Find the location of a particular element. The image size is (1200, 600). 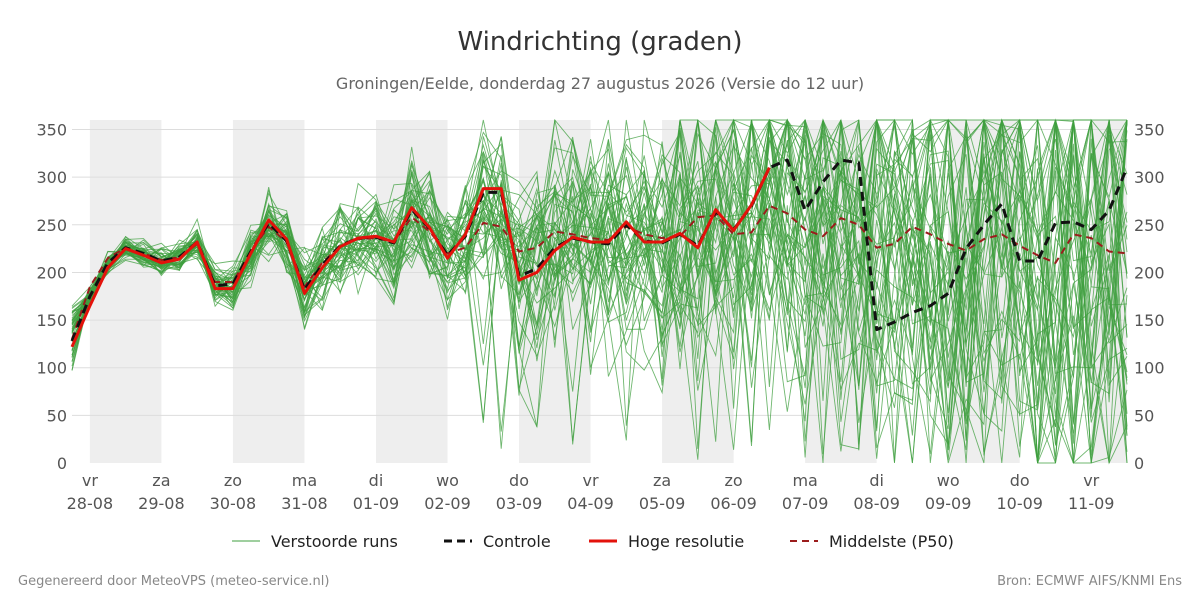

x-tick-date-8: 05-09 is located at coordinates (662, 503).